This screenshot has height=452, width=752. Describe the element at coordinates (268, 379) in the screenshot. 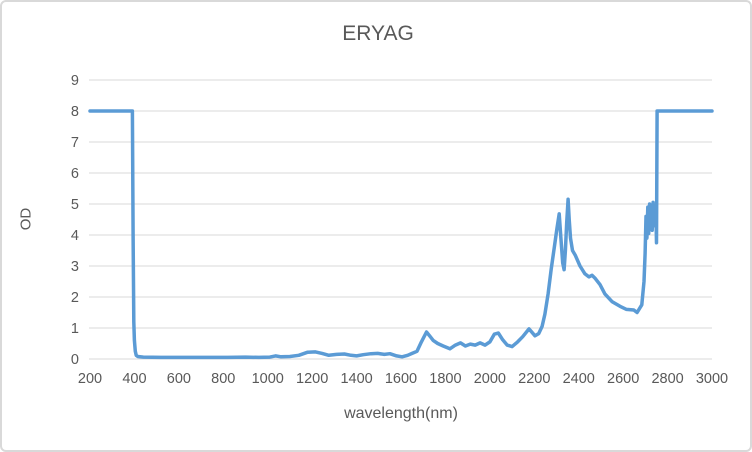

I see `x-tick-label: 1000` at that location.